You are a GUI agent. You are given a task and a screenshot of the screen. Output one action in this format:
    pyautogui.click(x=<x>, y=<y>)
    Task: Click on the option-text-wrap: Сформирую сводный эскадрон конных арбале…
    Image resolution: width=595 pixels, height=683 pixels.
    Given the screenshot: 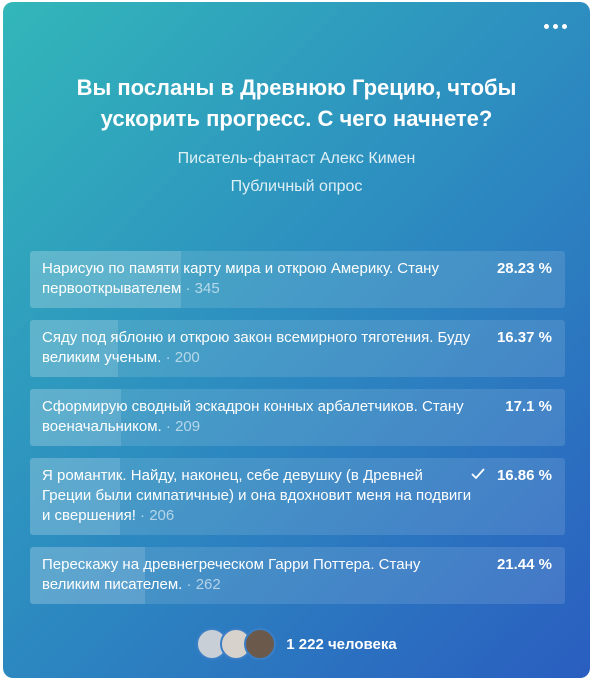 What is the action you would take?
    pyautogui.click(x=258, y=417)
    